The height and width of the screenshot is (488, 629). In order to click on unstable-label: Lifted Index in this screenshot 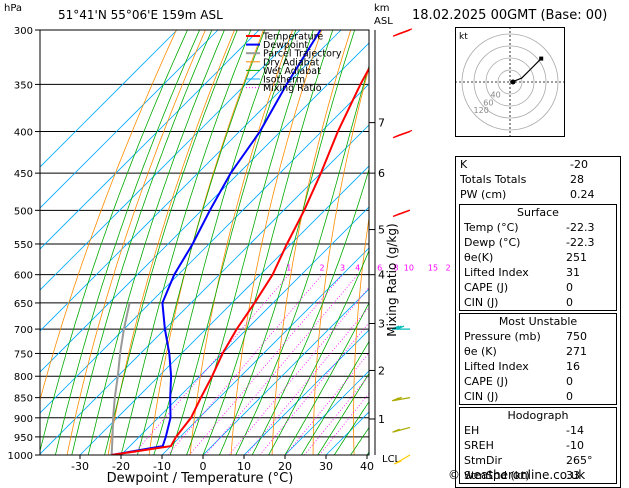, I will do `click(496, 366)`.